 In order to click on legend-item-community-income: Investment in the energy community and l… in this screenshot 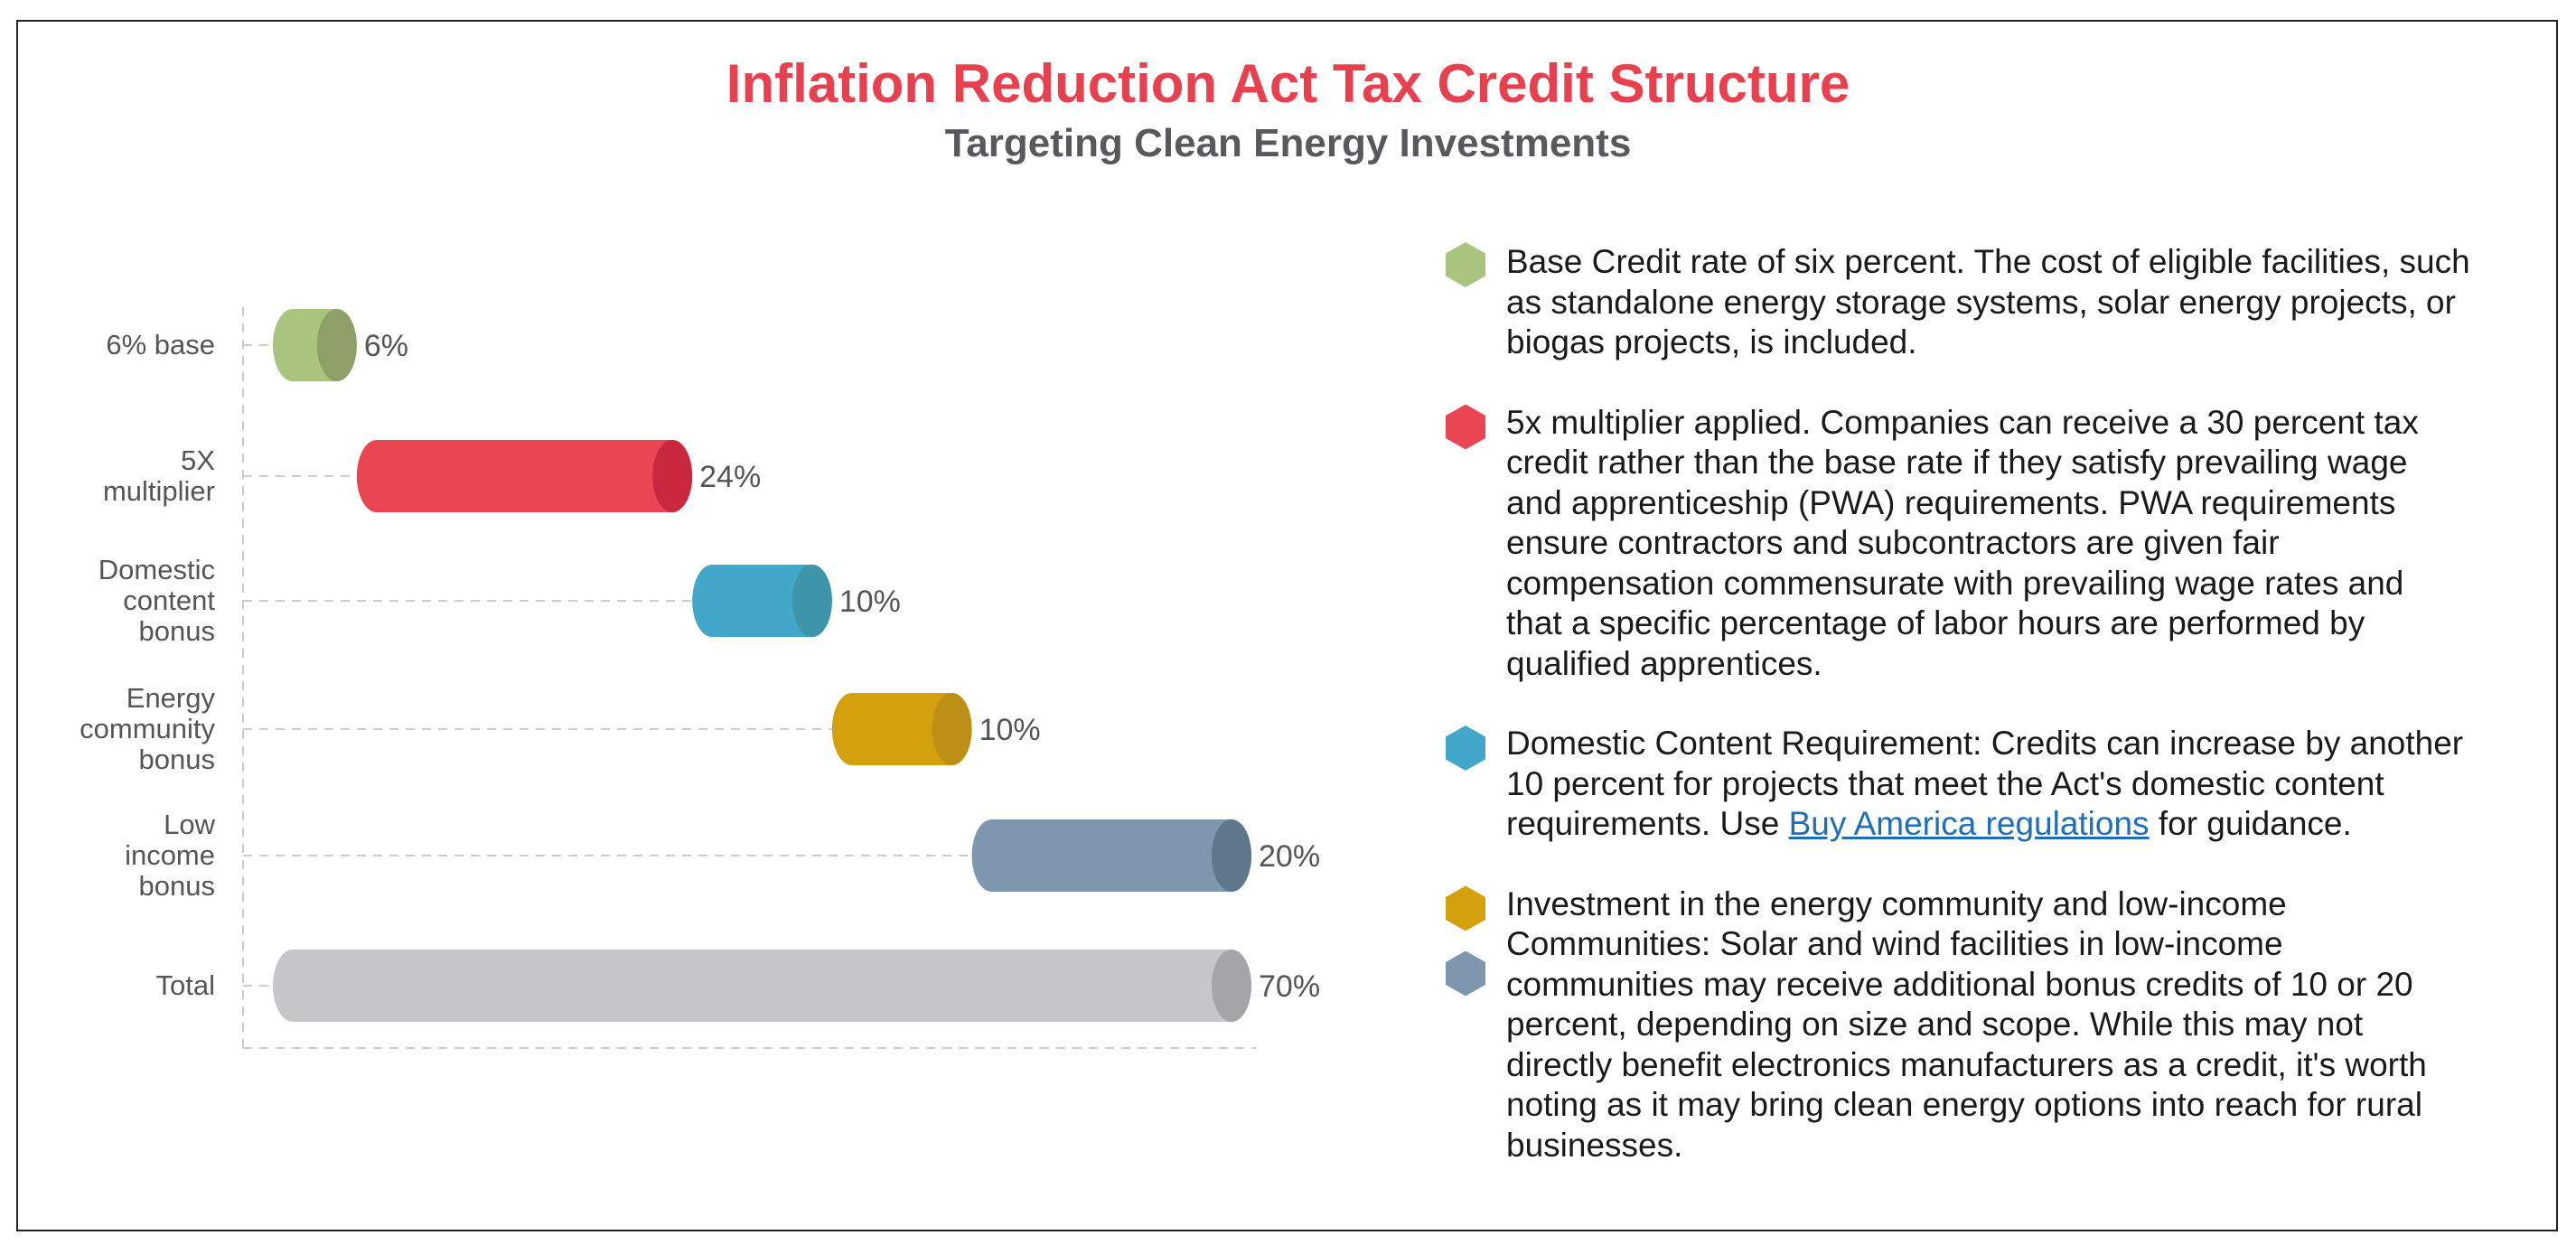, I will do `click(1988, 1025)`.